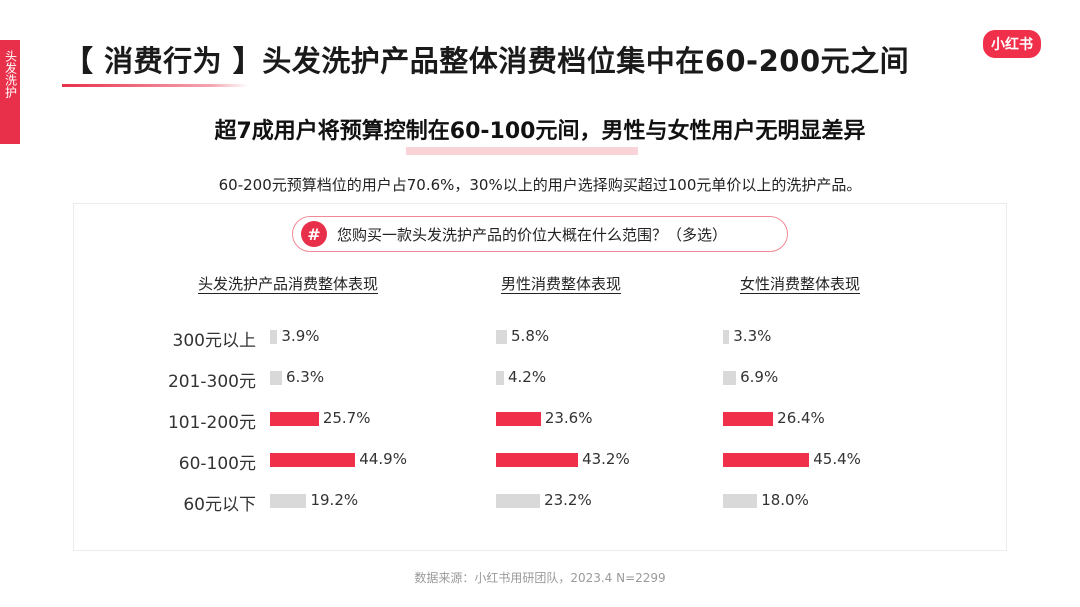  What do you see at coordinates (214, 341) in the screenshot?
I see `category-label: 300元以上` at bounding box center [214, 341].